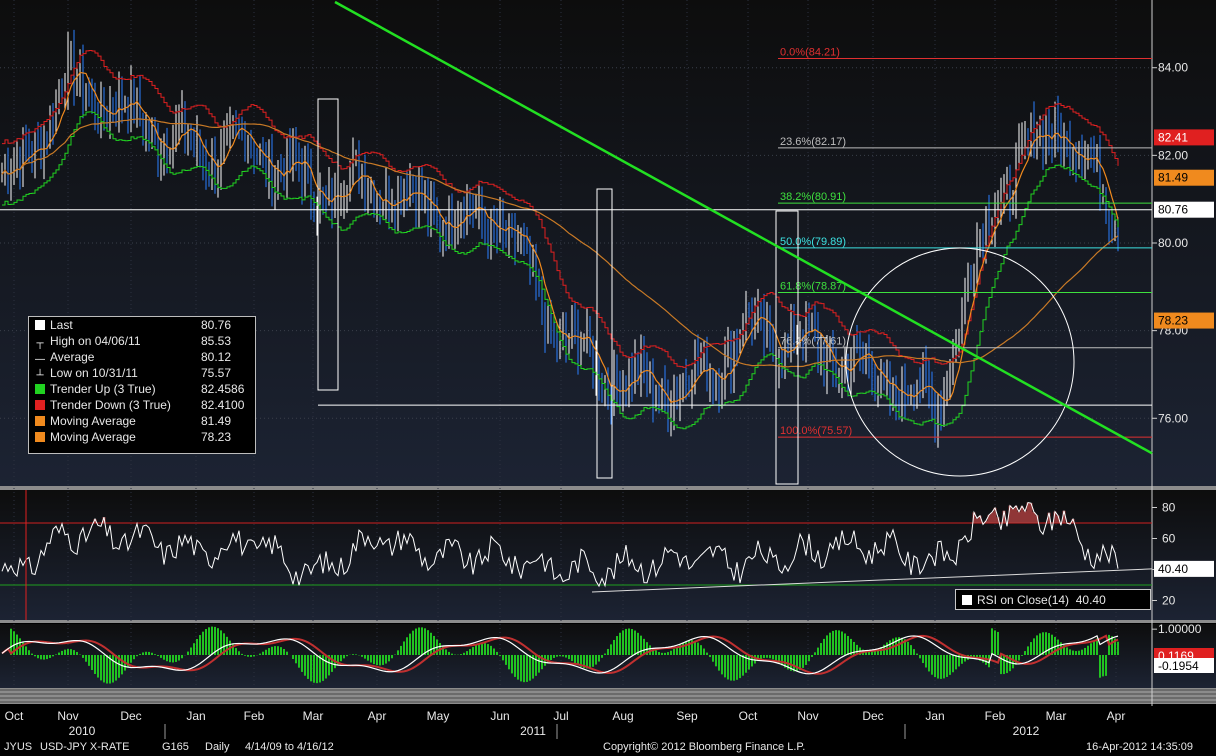 The height and width of the screenshot is (756, 1216). Describe the element at coordinates (1173, 210) in the screenshot. I see `price-value-tag-label: 80.76` at that location.